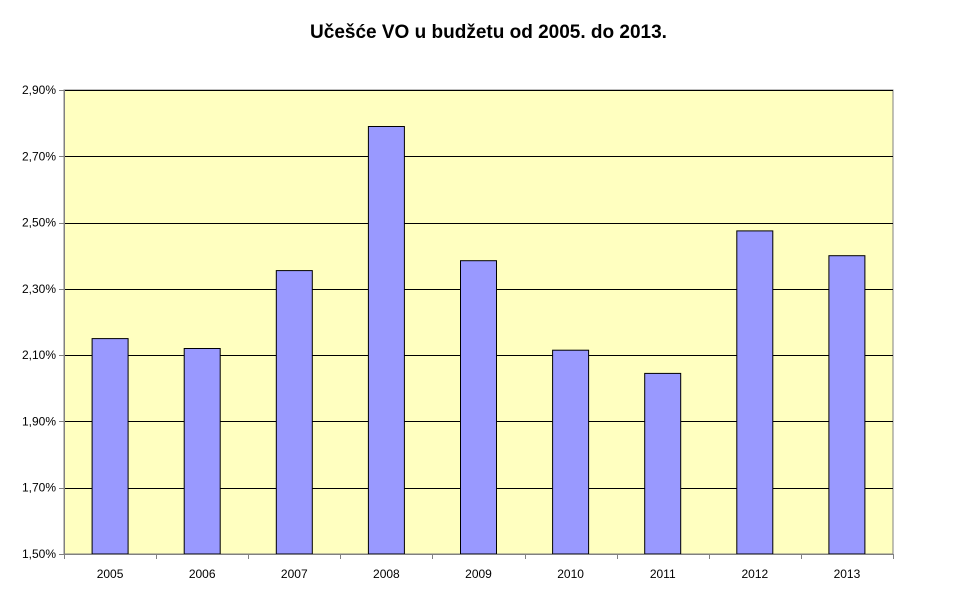 The height and width of the screenshot is (600, 977). I want to click on bar-2012, so click(755, 392).